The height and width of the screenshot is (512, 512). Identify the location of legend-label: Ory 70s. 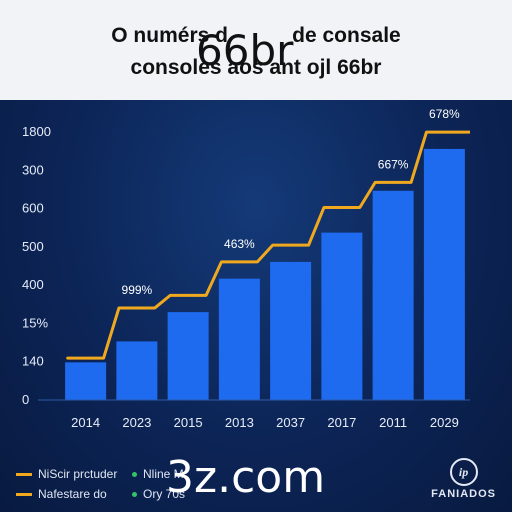
(164, 494).